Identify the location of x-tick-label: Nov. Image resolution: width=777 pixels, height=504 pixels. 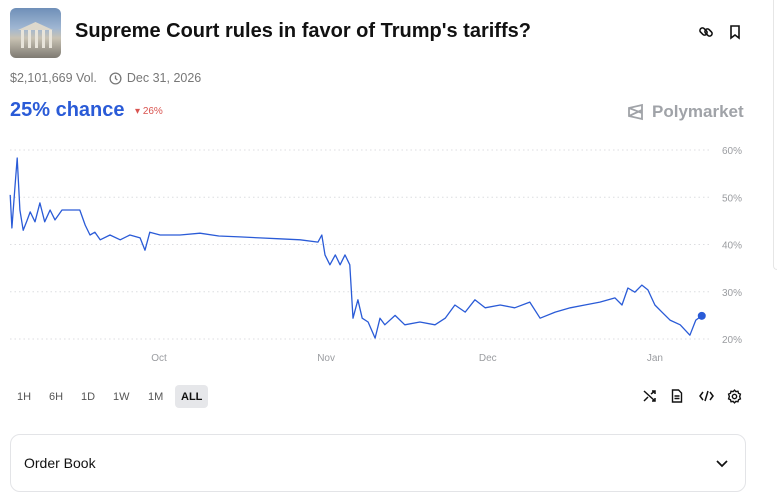
(326, 358).